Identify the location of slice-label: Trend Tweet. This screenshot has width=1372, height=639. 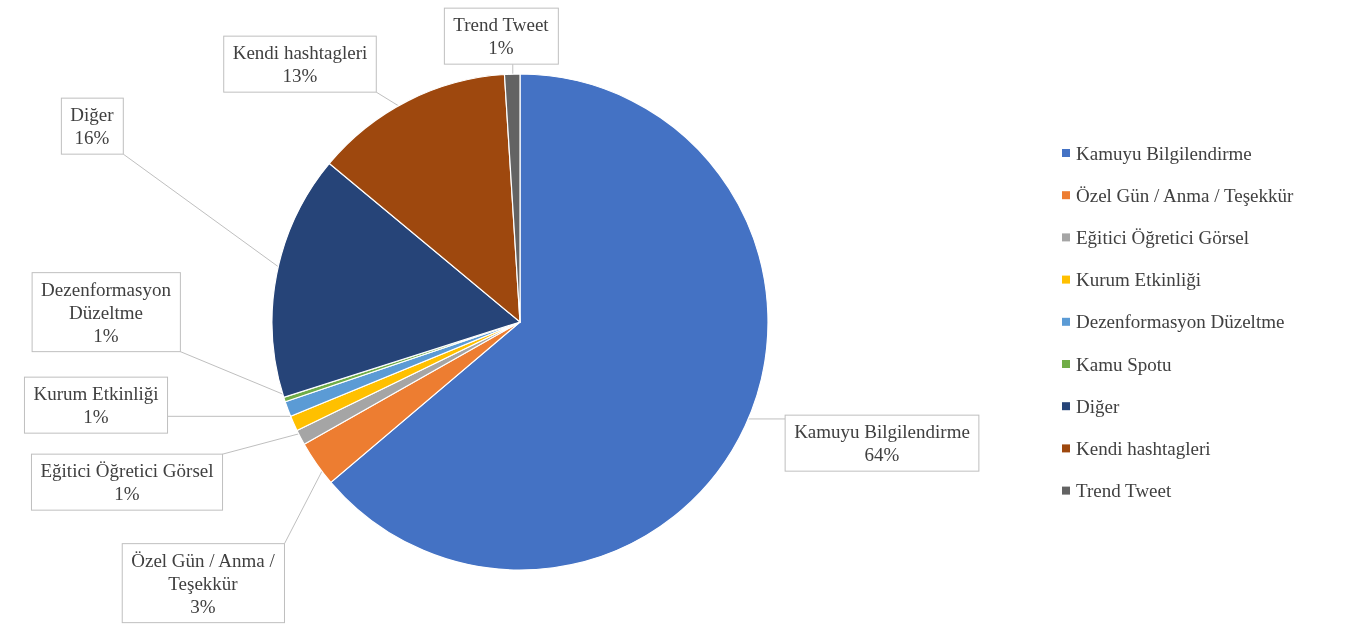
(501, 25).